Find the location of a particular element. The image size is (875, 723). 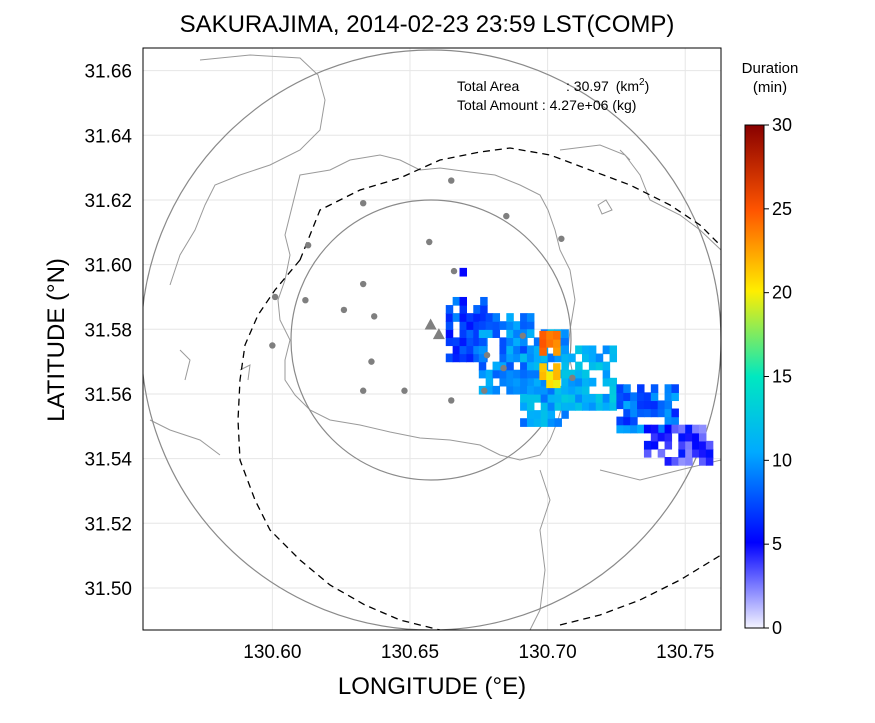

colorbar-tick-label: 20 is located at coordinates (782, 293).